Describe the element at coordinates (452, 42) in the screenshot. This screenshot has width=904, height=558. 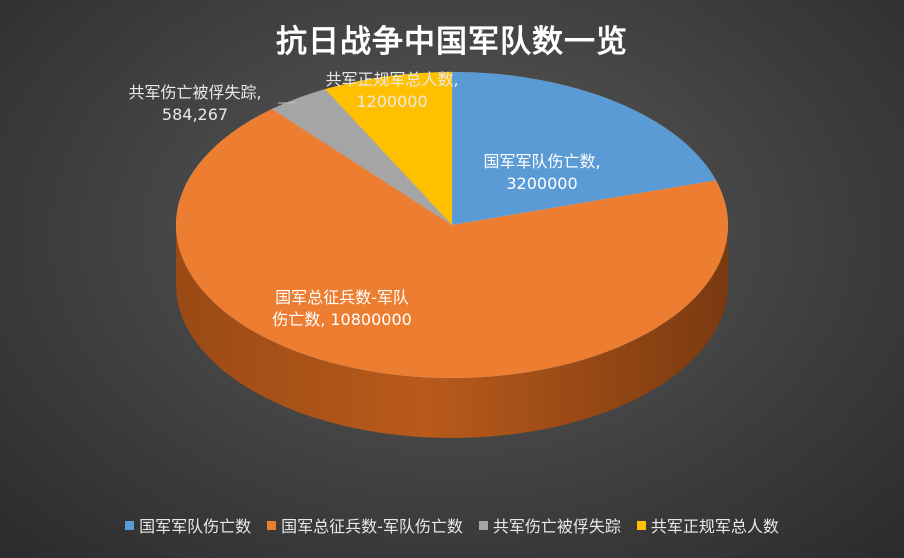
I see `chart-title: 抗日战争中国军队数一览` at that location.